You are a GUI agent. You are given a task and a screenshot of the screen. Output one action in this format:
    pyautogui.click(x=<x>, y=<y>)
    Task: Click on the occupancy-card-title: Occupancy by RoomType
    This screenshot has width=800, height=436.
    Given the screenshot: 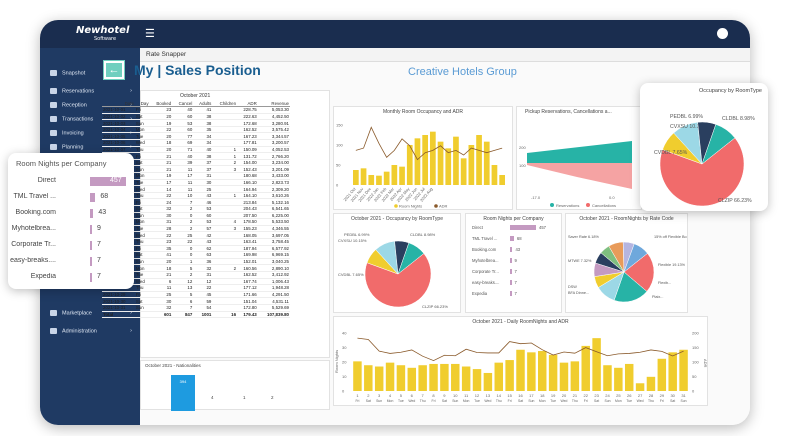 What is the action you would take?
    pyautogui.click(x=730, y=91)
    